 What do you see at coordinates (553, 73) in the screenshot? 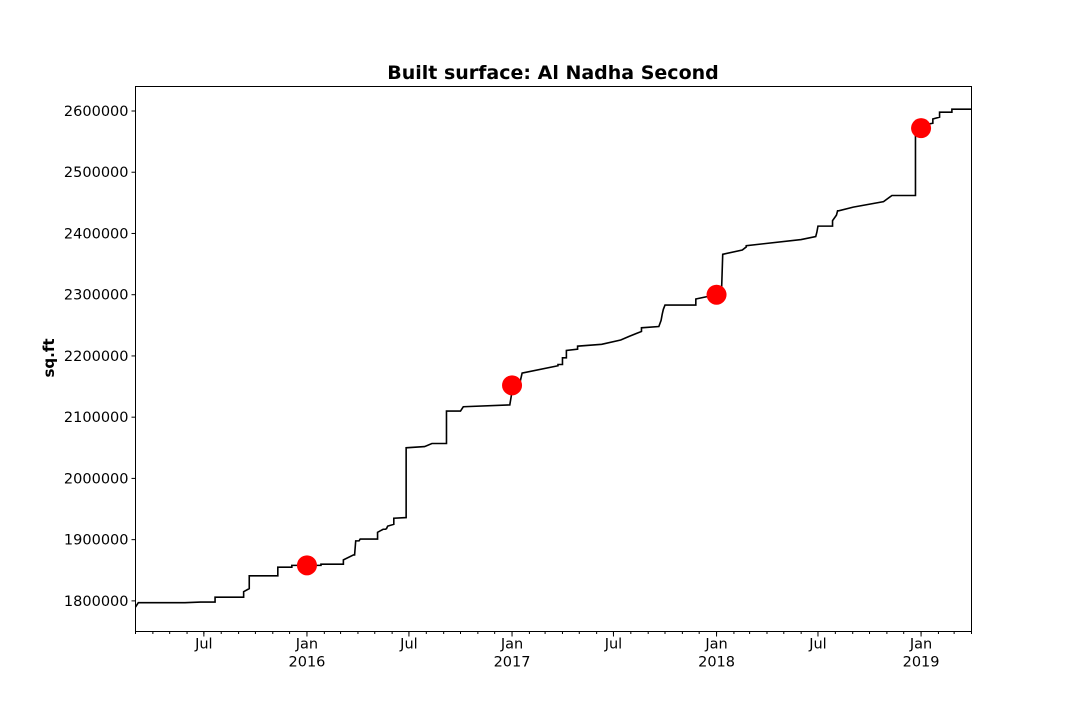
I see `chart-title: Built surface: Al Nadha Second` at bounding box center [553, 73].